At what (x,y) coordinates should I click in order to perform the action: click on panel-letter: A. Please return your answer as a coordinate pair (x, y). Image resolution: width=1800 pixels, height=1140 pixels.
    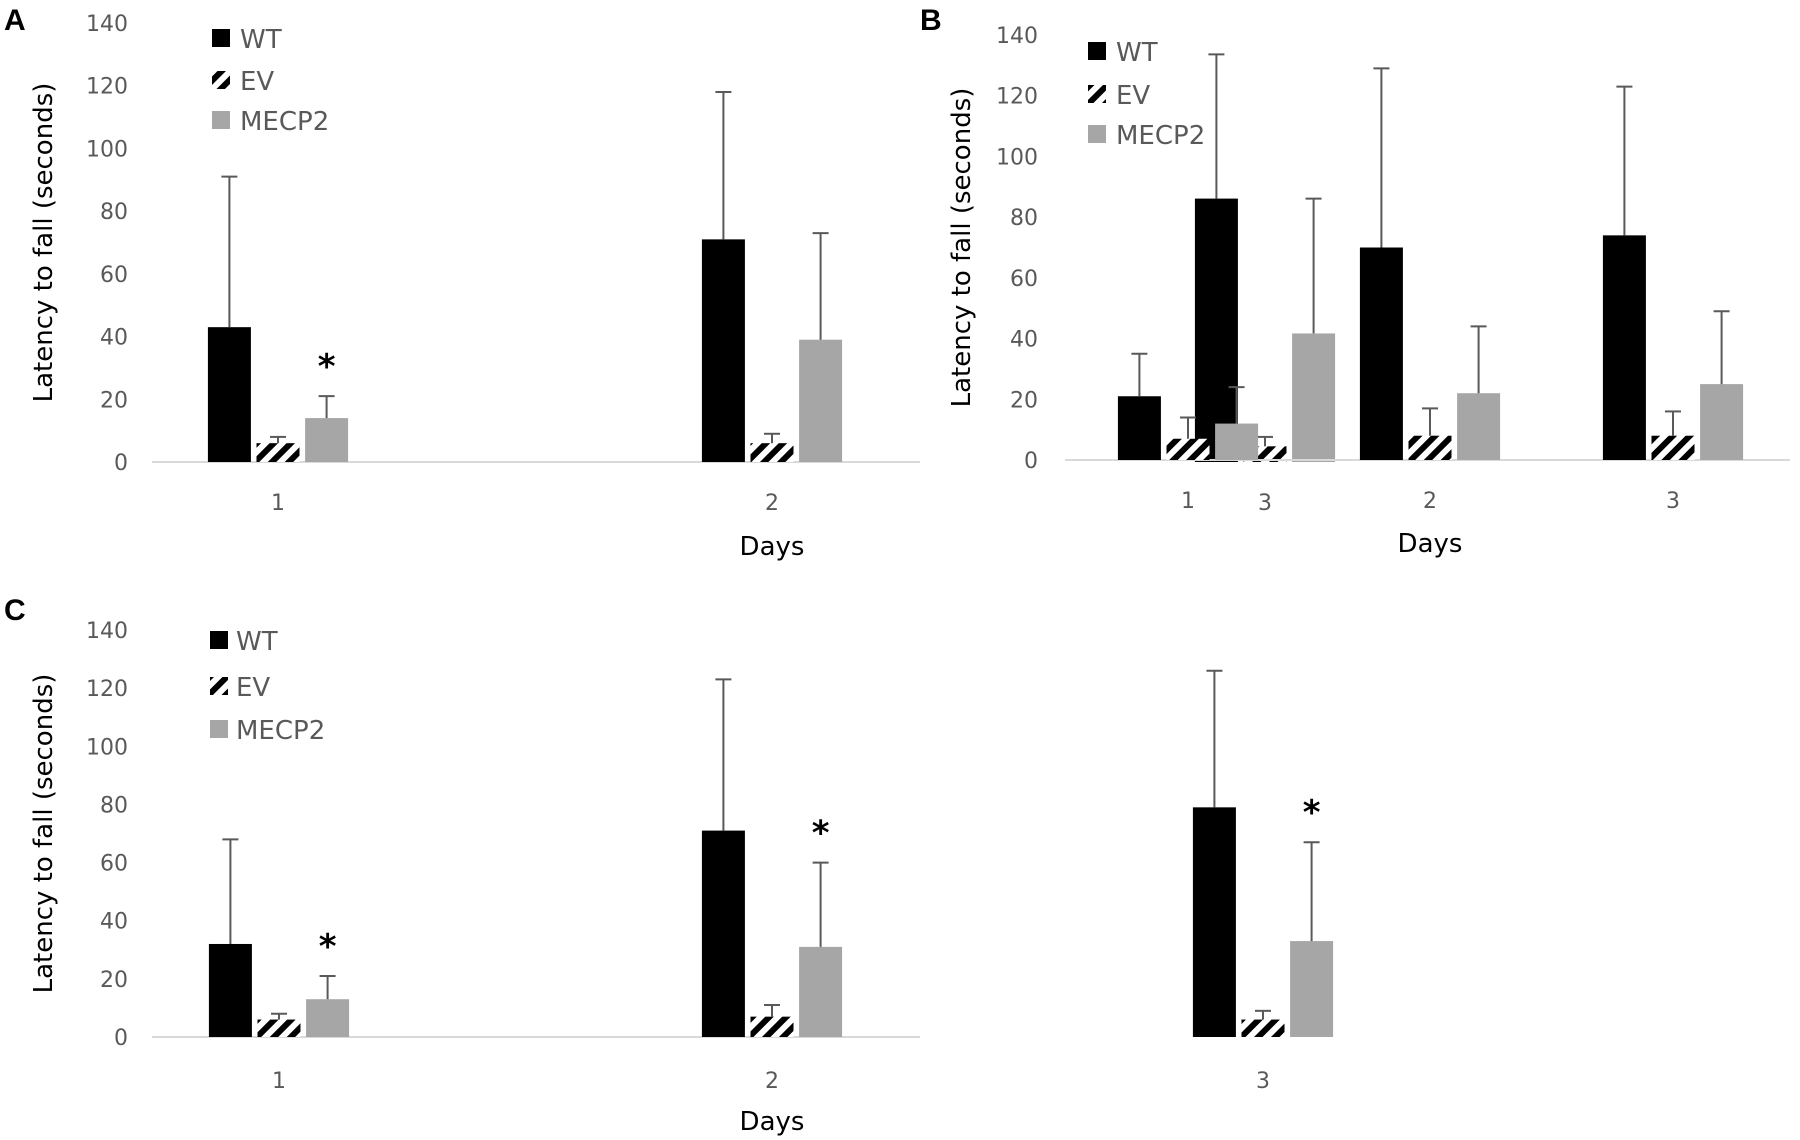
    Looking at the image, I should click on (15, 20).